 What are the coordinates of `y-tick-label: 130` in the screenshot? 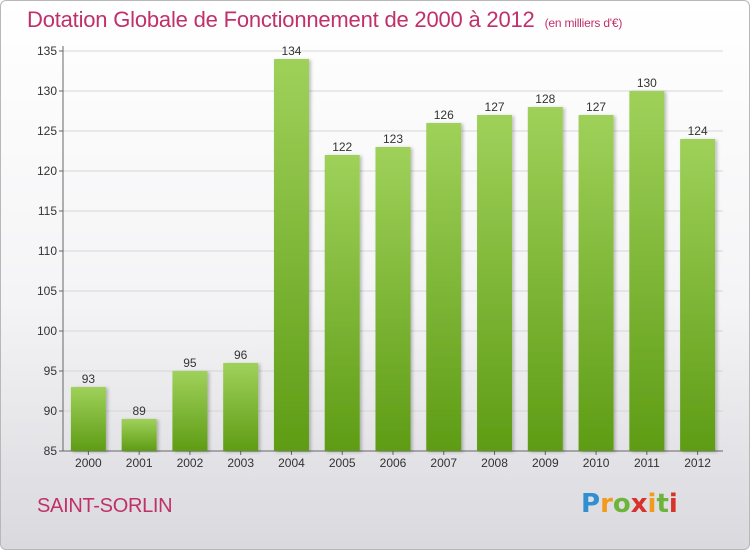 It's located at (47, 91).